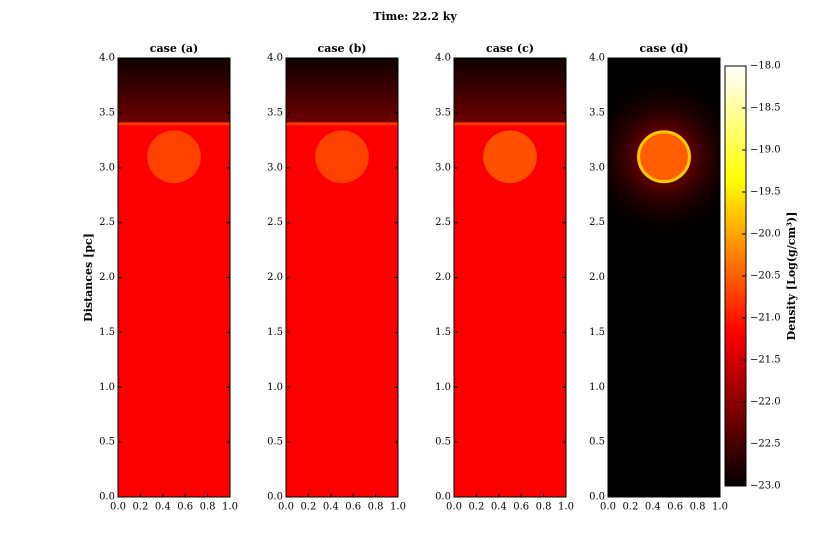 The height and width of the screenshot is (554, 830). I want to click on colorbar-tick-label: −20.0, so click(765, 234).